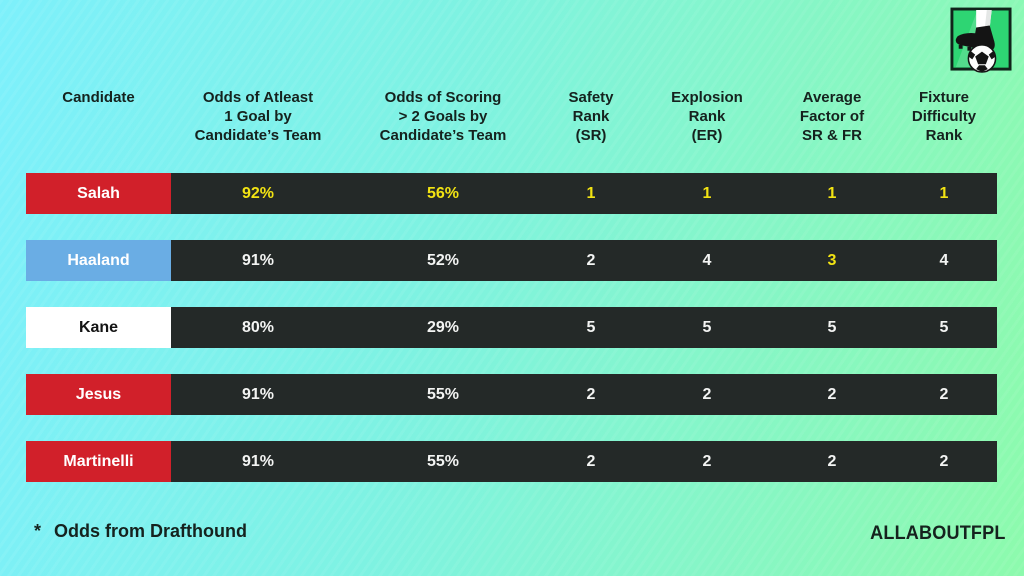  I want to click on boot-and-ball-icon, so click(981, 40).